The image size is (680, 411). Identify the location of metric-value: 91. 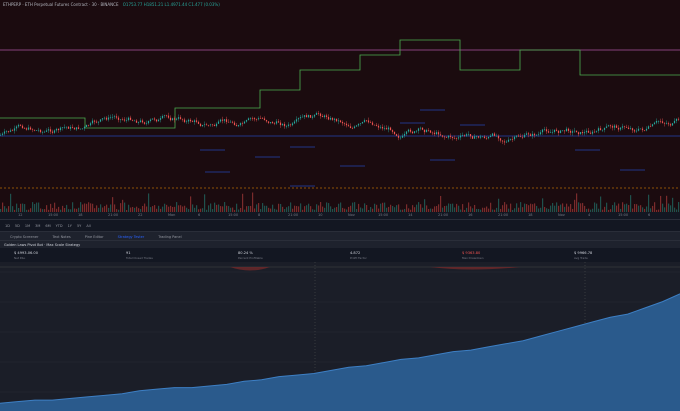
(128, 253).